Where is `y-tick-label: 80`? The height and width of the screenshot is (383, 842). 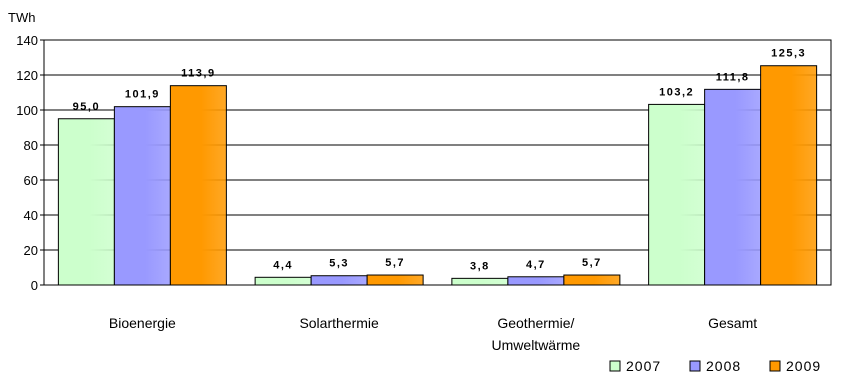 y-tick-label: 80 is located at coordinates (31, 145).